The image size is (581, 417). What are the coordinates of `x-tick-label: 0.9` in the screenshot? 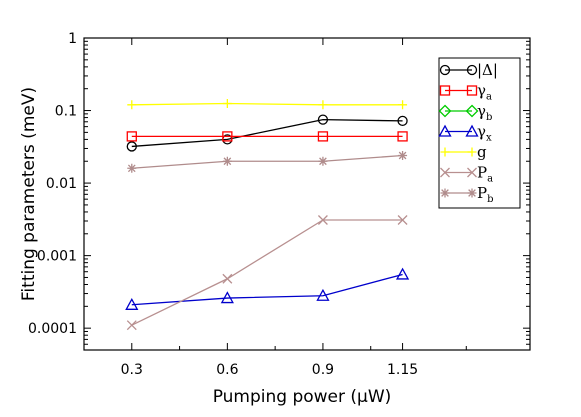 It's located at (323, 370).